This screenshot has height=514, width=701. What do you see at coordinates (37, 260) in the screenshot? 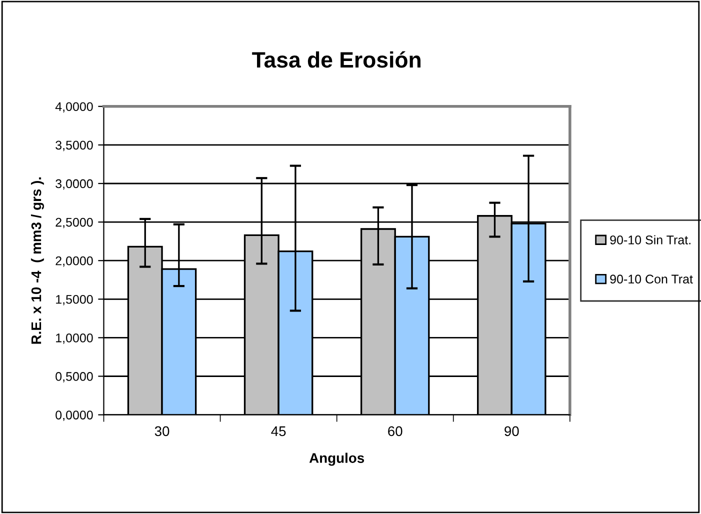
I see `y-axis-title: R.E. x 10 -4 ( mm3 / grs ).` at bounding box center [37, 260].